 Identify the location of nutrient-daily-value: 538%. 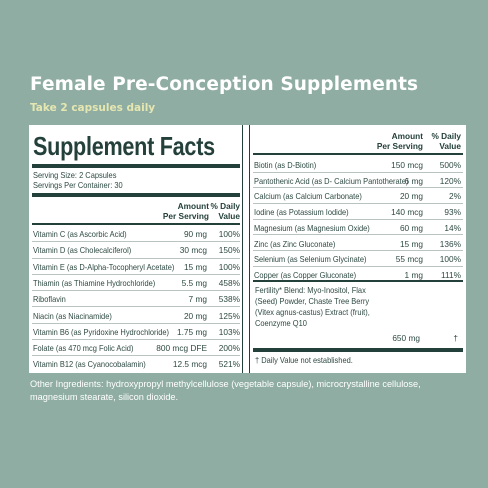
(229, 299).